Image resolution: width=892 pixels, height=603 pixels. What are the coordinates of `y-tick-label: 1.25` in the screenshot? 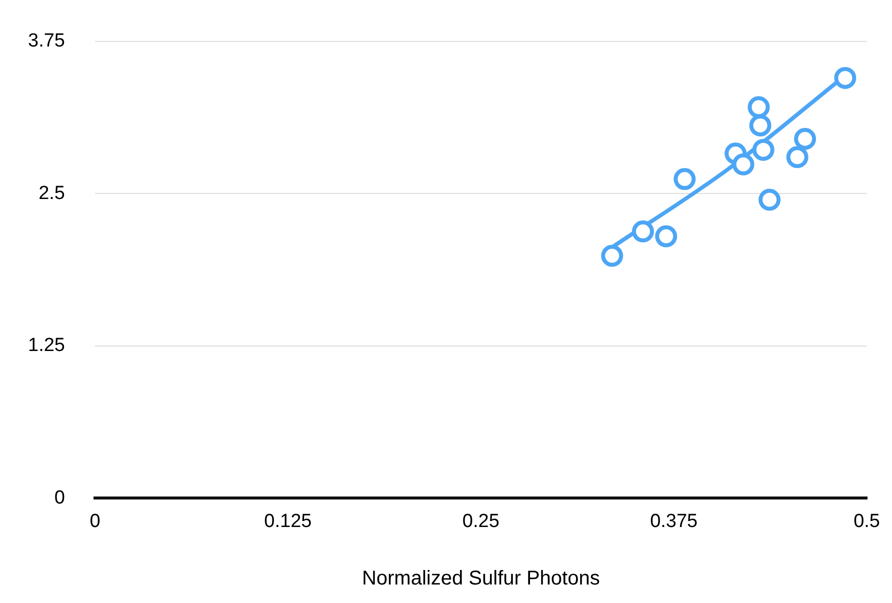 It's located at (46, 345).